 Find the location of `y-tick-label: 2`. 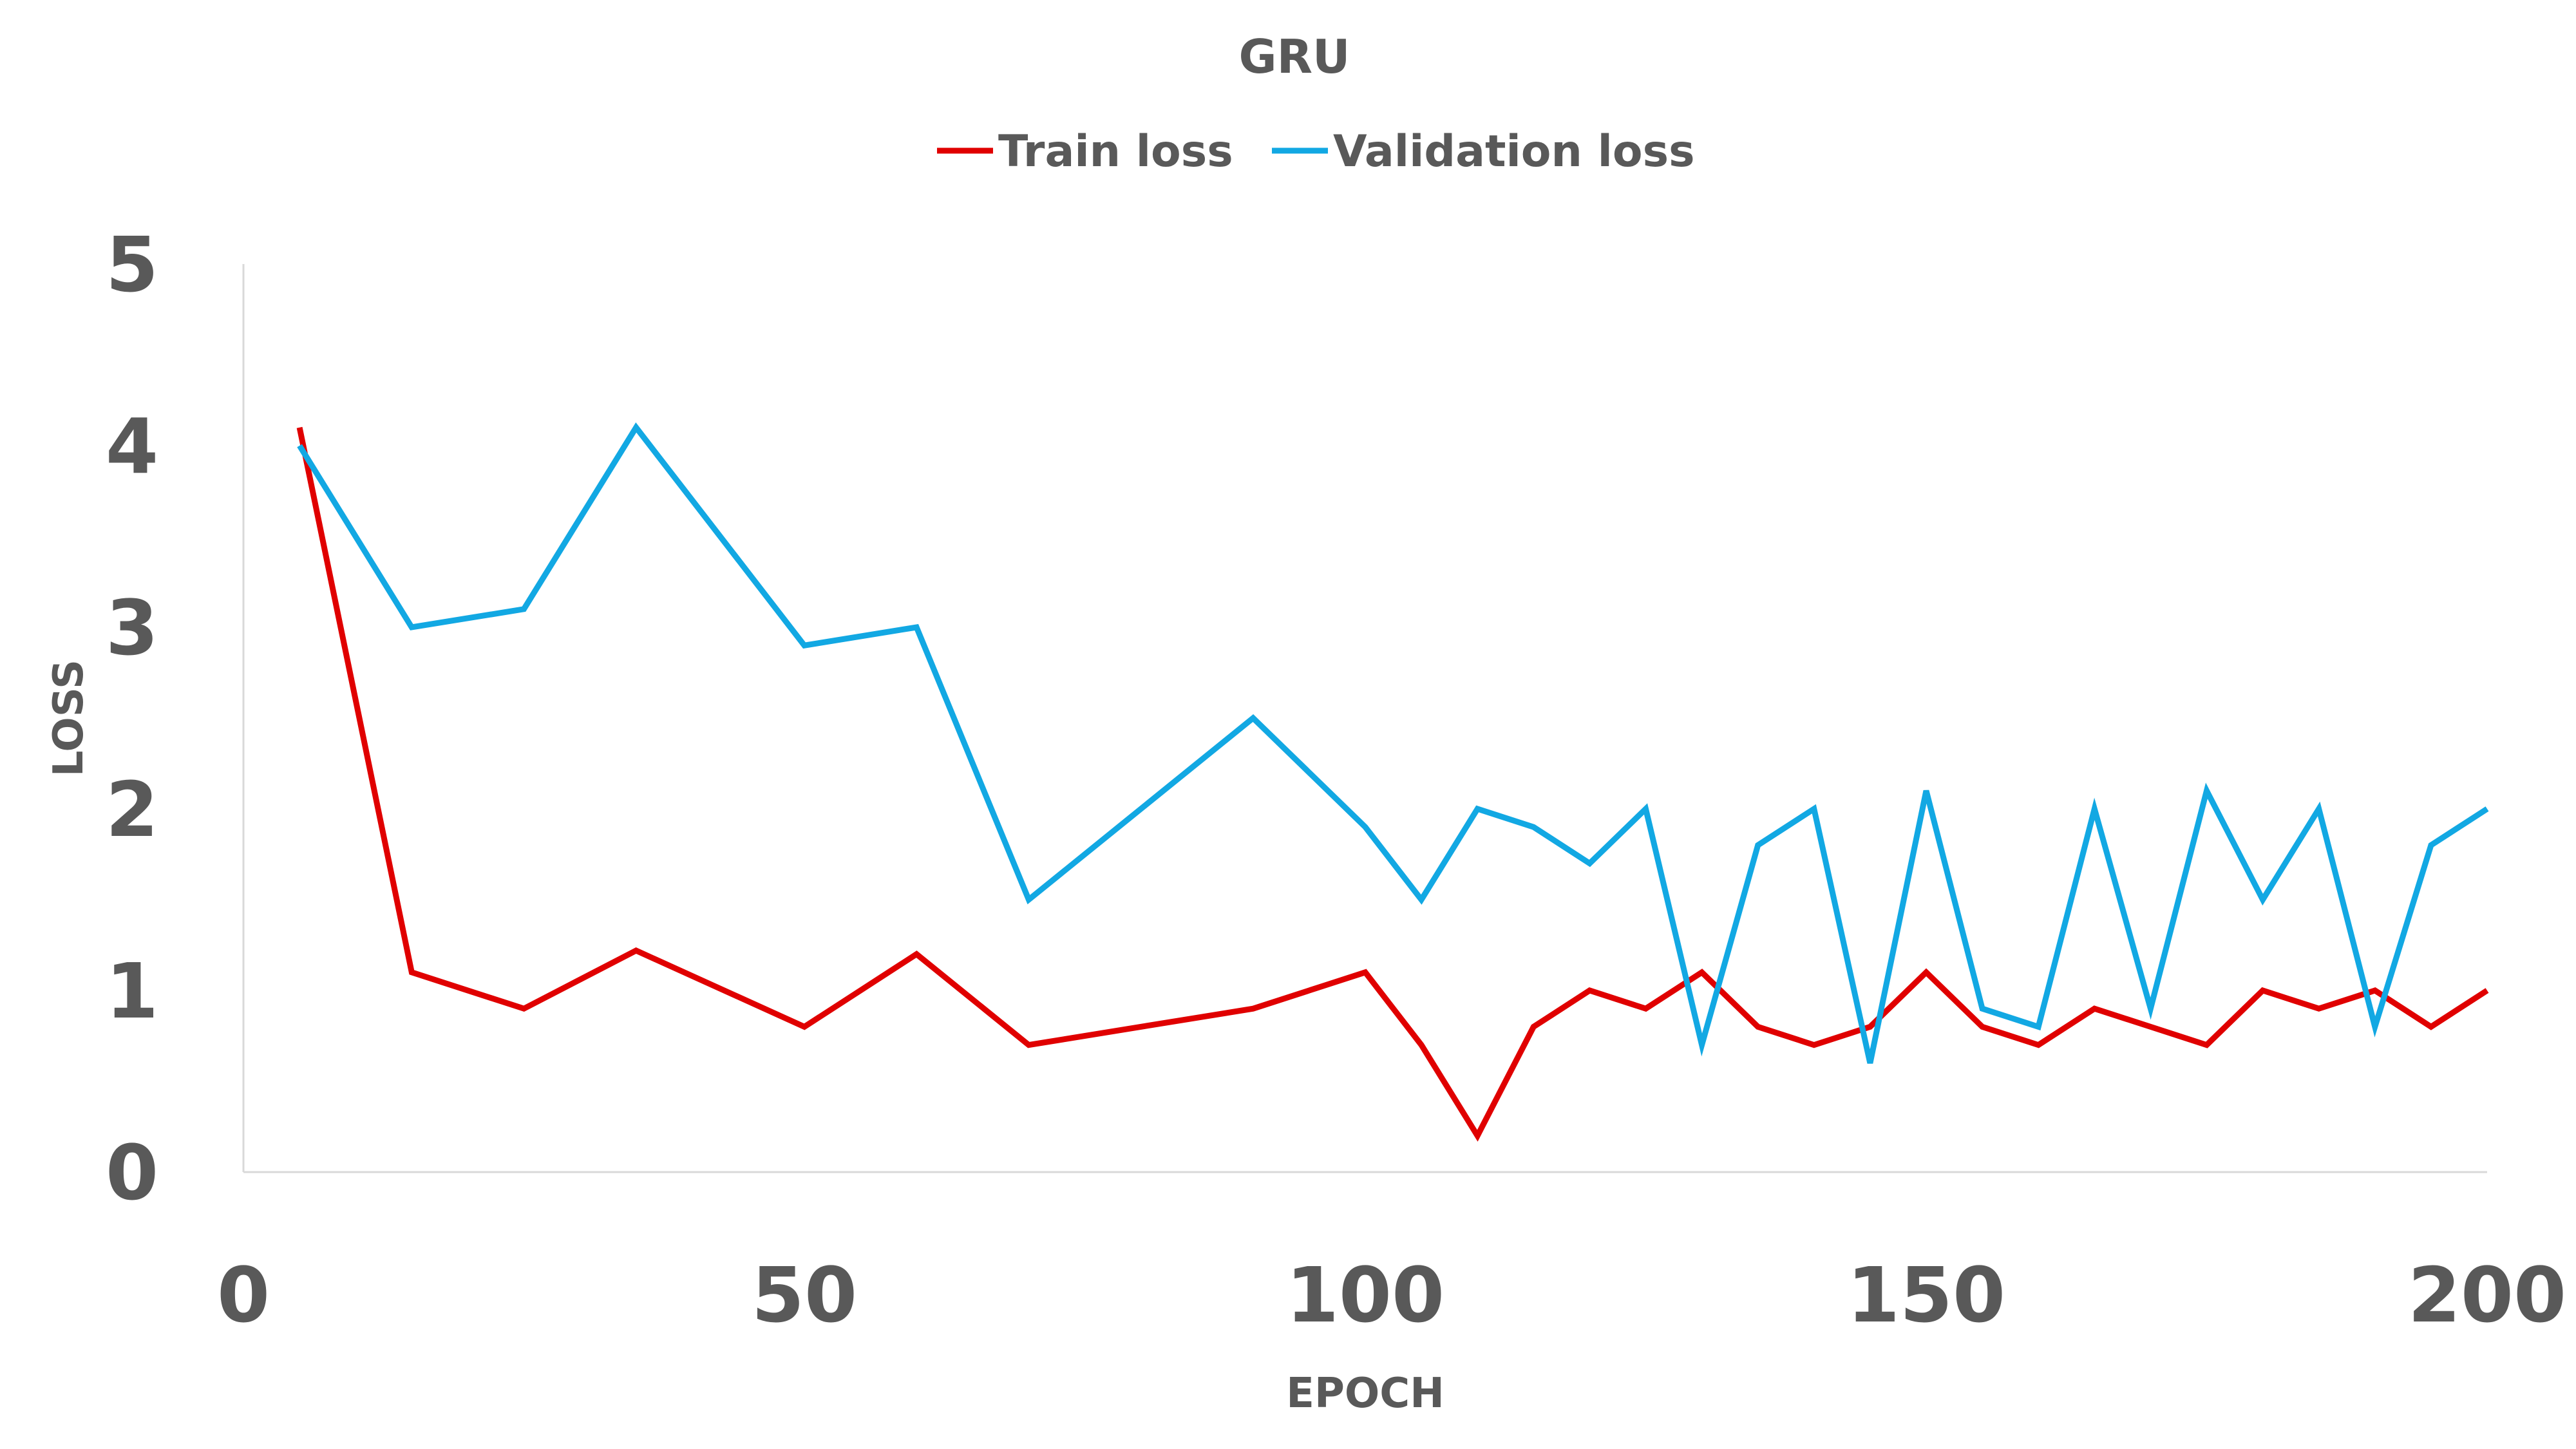

y-tick-label: 2 is located at coordinates (132, 810).